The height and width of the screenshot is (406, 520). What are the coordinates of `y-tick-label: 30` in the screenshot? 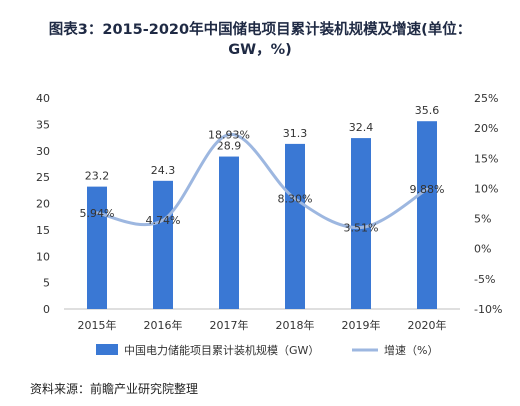 It's located at (43, 151).